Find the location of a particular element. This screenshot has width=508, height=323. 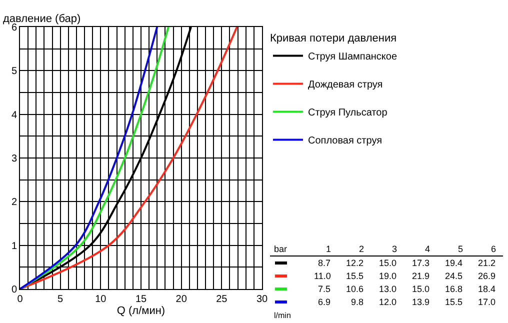

y-tick-label: 2 is located at coordinates (14, 202).